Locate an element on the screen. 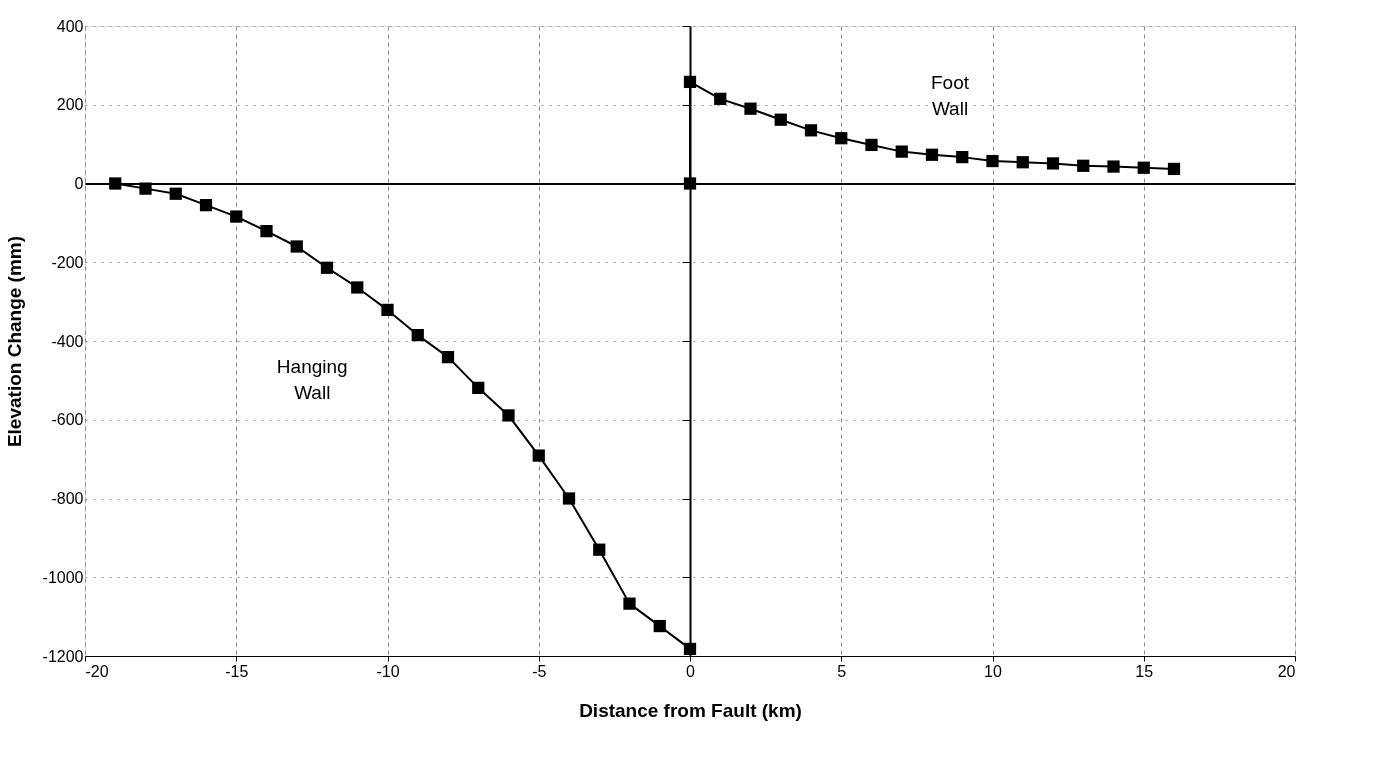 The image size is (1388, 757). x-tick-label: 0 is located at coordinates (691, 671).